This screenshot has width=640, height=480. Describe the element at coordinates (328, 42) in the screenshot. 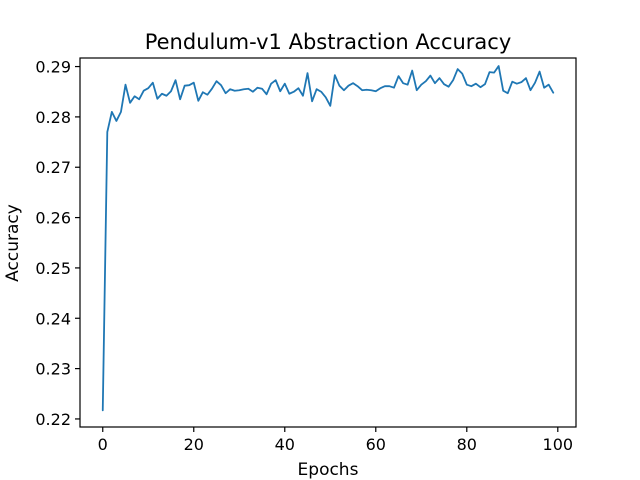

I see `chart-title: Pendulum-v1 Abstraction Accuracy` at that location.